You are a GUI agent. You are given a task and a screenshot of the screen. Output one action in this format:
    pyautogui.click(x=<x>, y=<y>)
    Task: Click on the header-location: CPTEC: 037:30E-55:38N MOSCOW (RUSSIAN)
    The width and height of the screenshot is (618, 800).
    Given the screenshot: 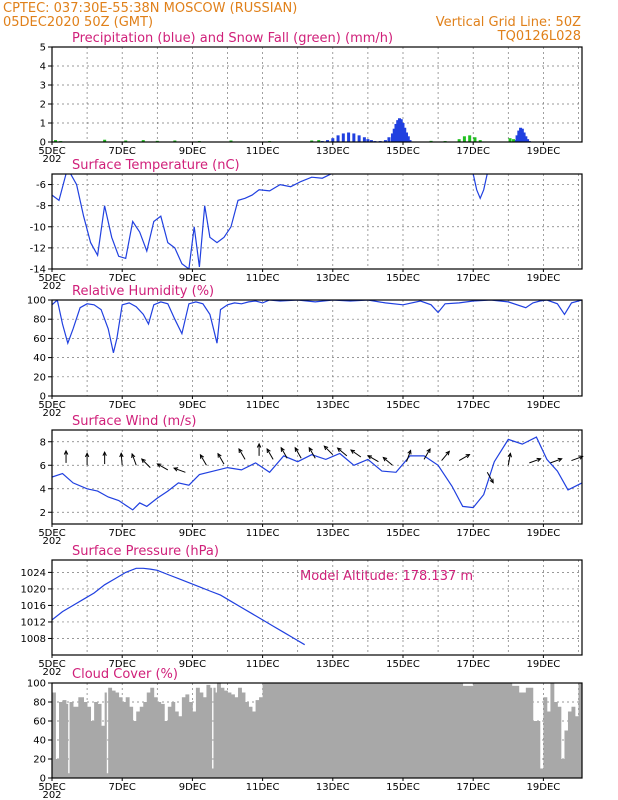 What is the action you would take?
    pyautogui.click(x=150, y=8)
    